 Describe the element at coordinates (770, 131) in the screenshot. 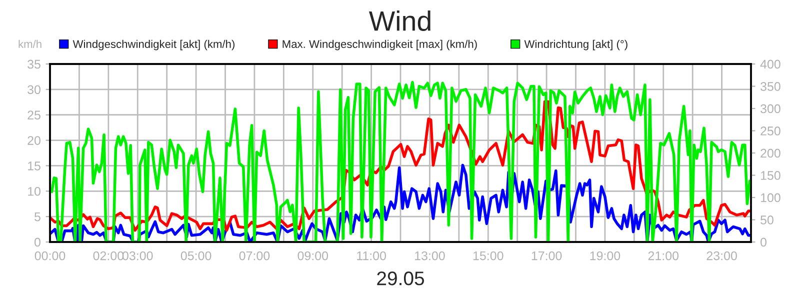

I see `y2-tick-label: 250` at that location.